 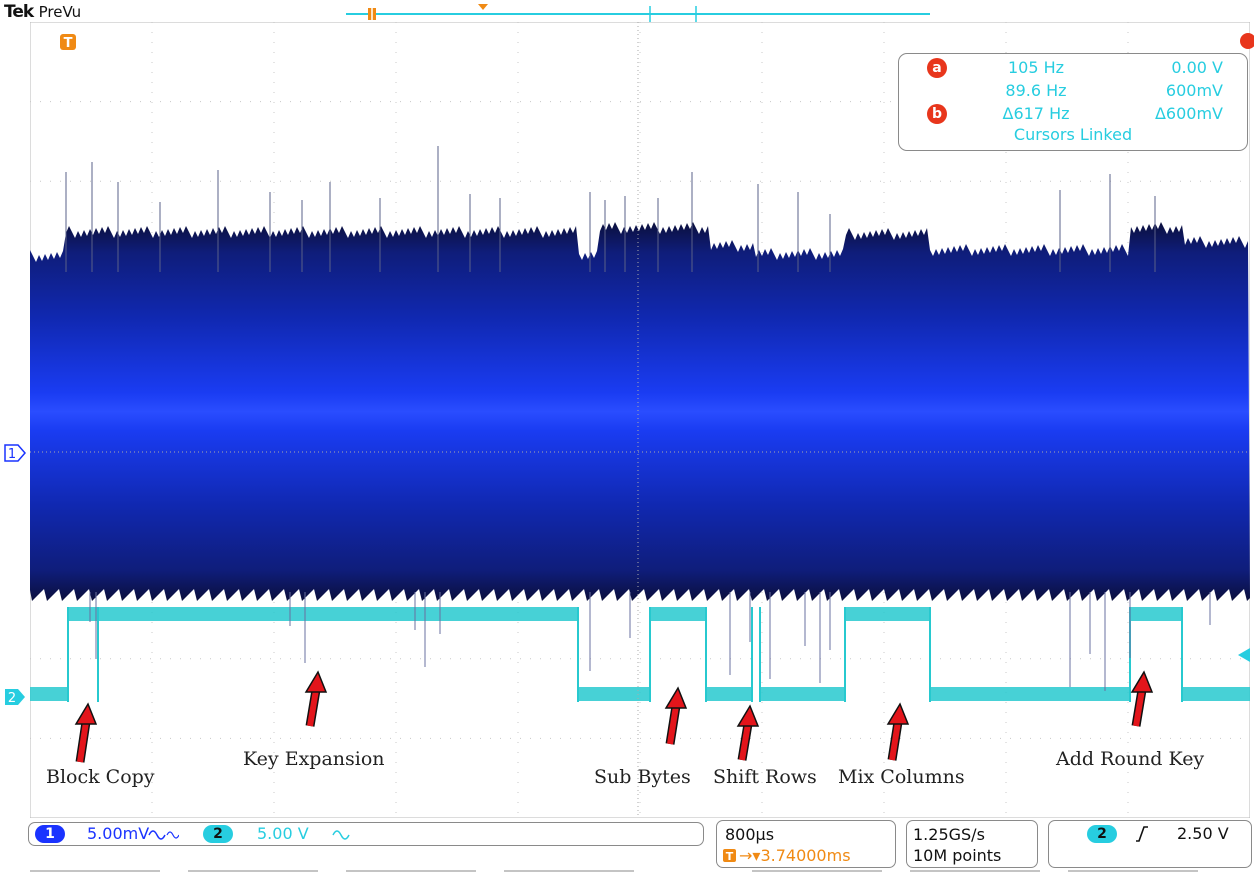 I want to click on trigger-position-small-icon: T, so click(x=730, y=856).